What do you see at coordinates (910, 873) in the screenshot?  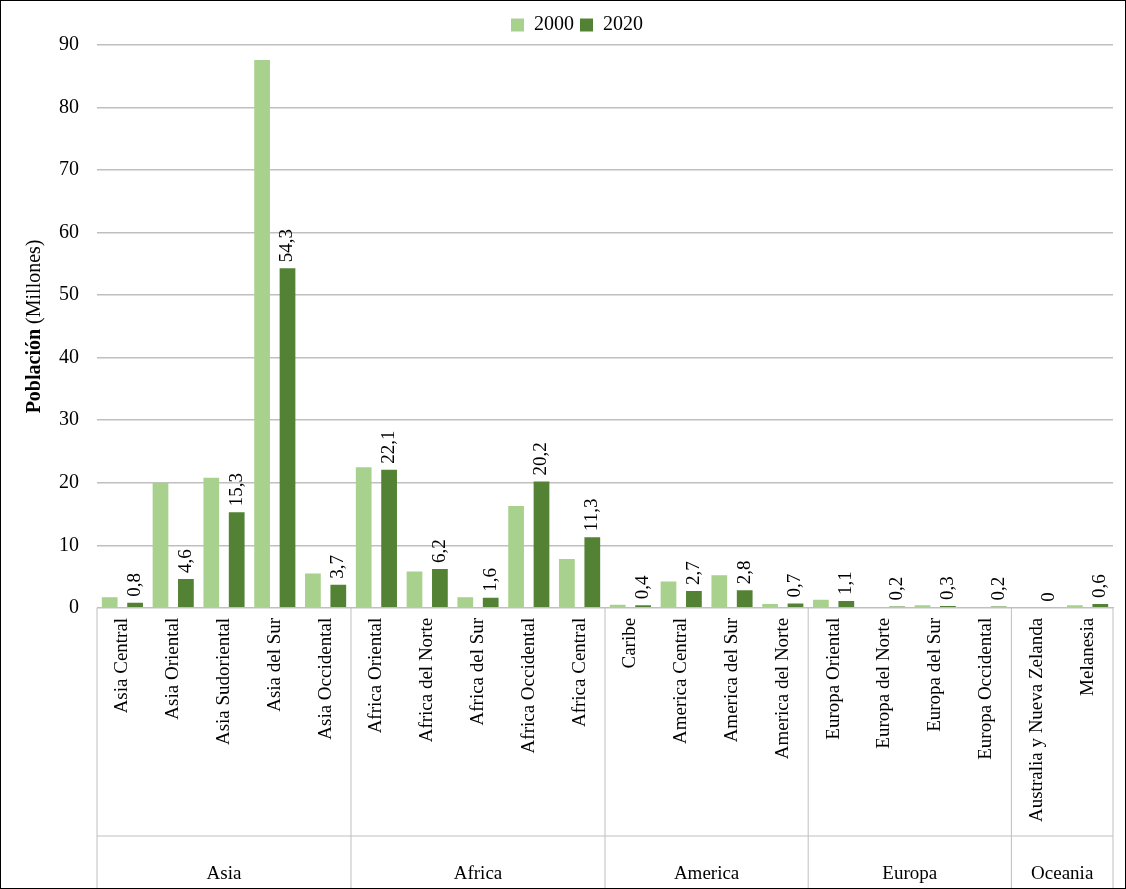 I see `text: Europa` at bounding box center [910, 873].